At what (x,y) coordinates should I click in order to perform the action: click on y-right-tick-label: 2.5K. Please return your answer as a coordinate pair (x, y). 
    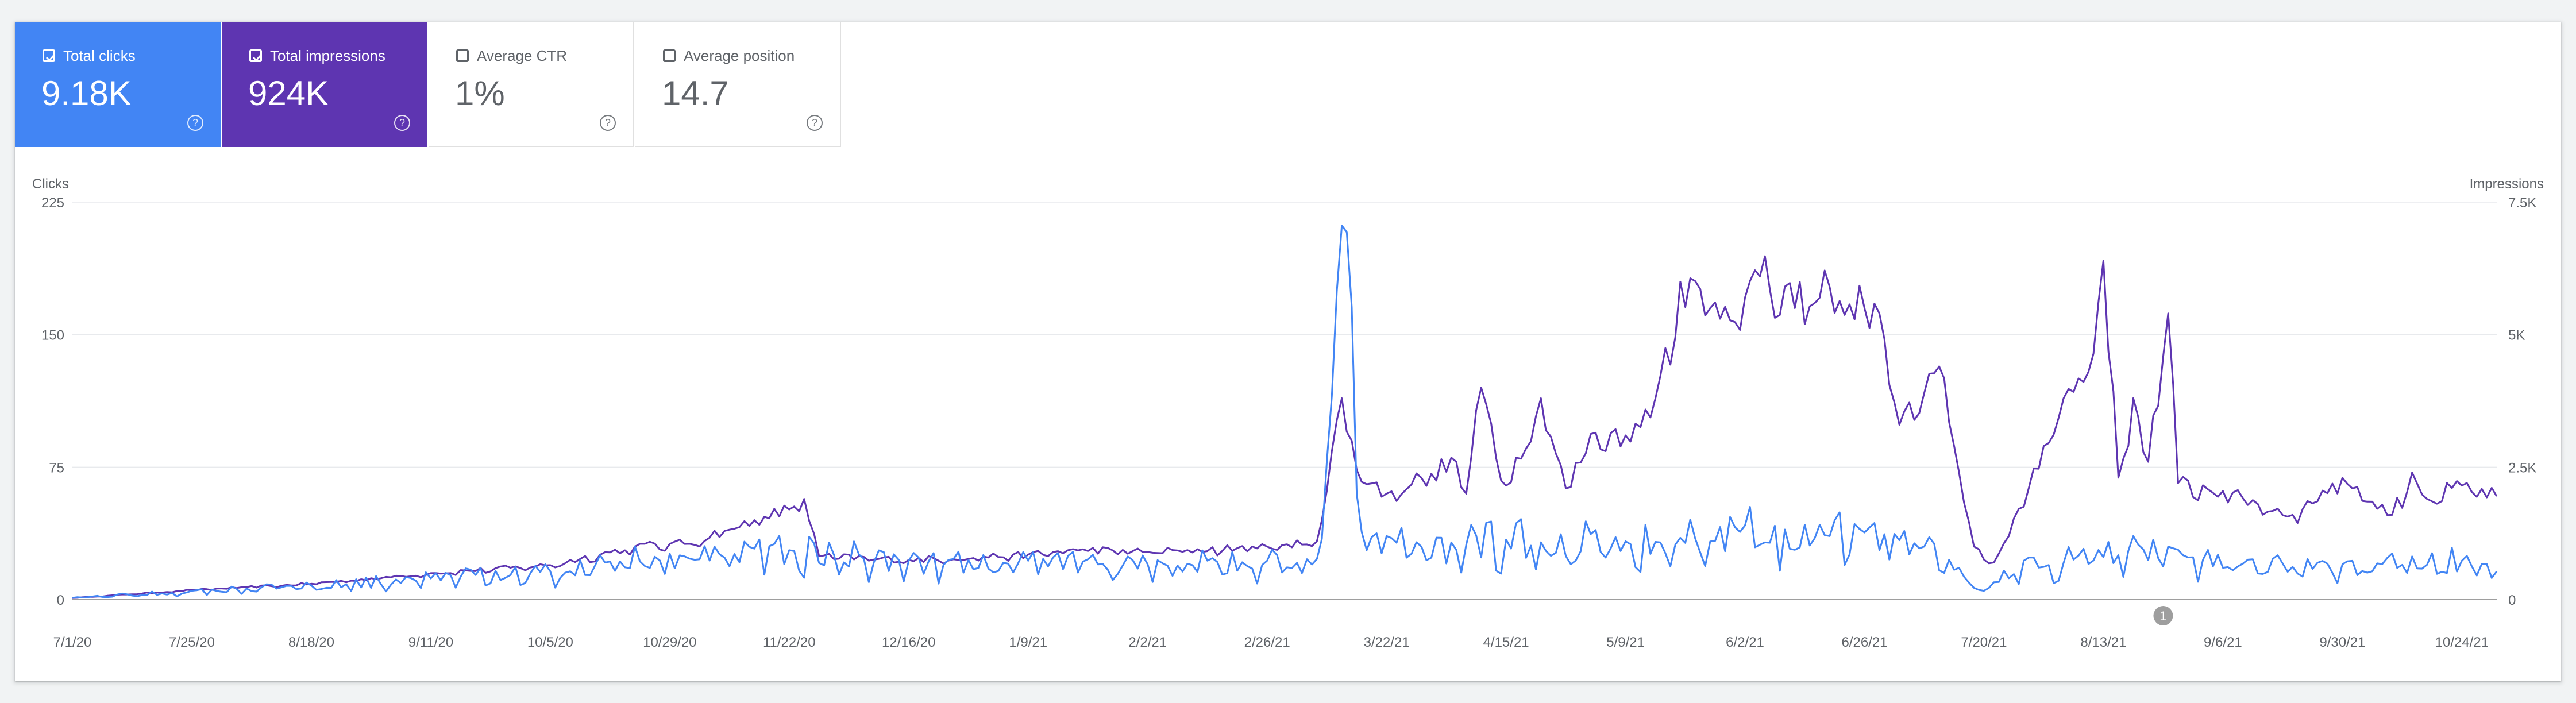
    Looking at the image, I should click on (2522, 468).